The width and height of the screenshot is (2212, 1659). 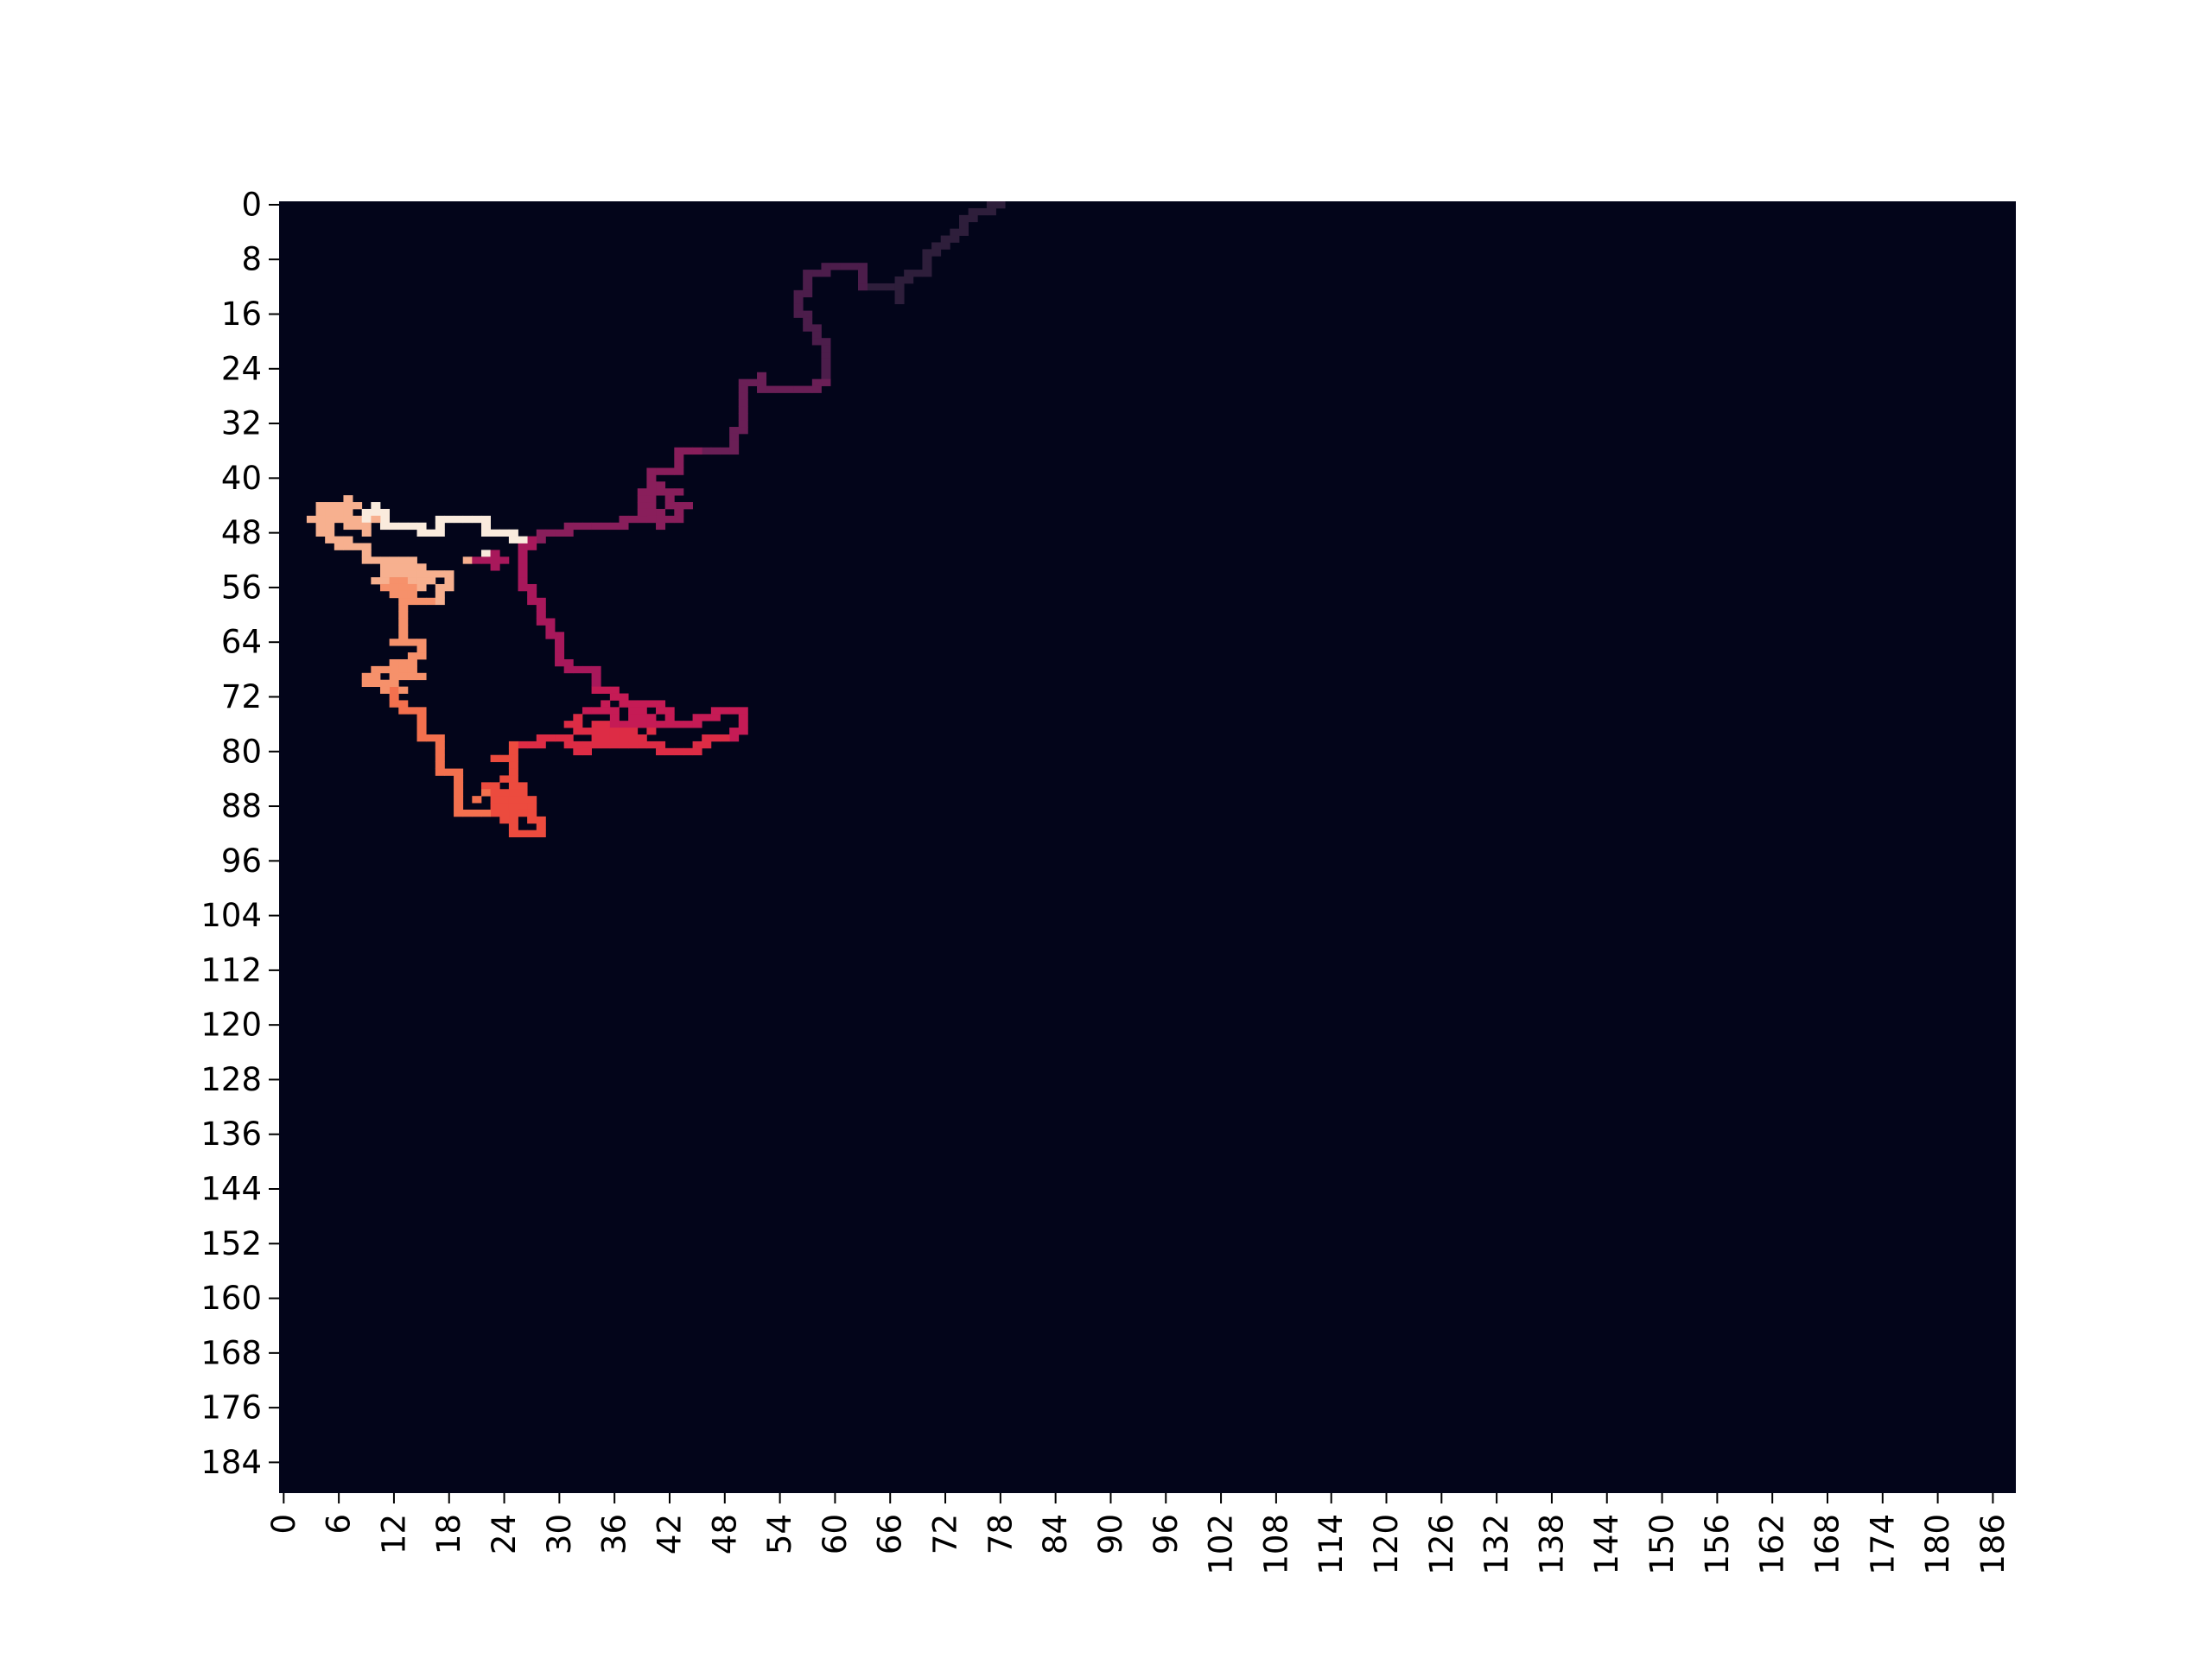 I want to click on x-tick-label: 0, so click(x=283, y=1524).